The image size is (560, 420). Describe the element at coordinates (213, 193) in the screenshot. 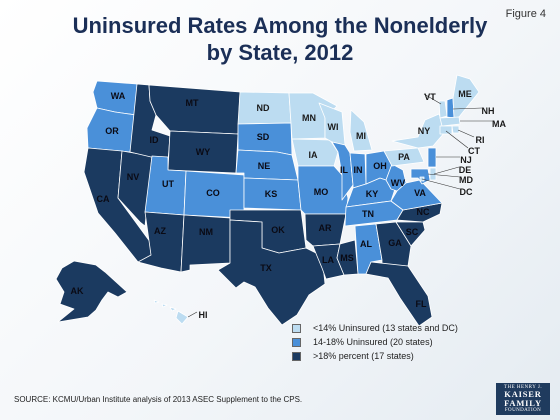

I see `state-label-co: CO` at that location.